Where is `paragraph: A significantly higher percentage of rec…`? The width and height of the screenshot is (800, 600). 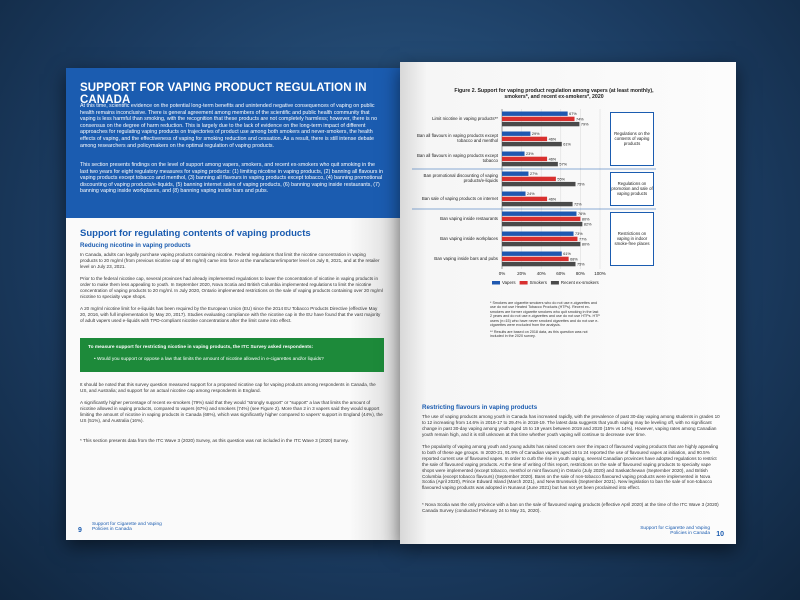 paragraph: A significantly higher percentage of rec… is located at coordinates (231, 411).